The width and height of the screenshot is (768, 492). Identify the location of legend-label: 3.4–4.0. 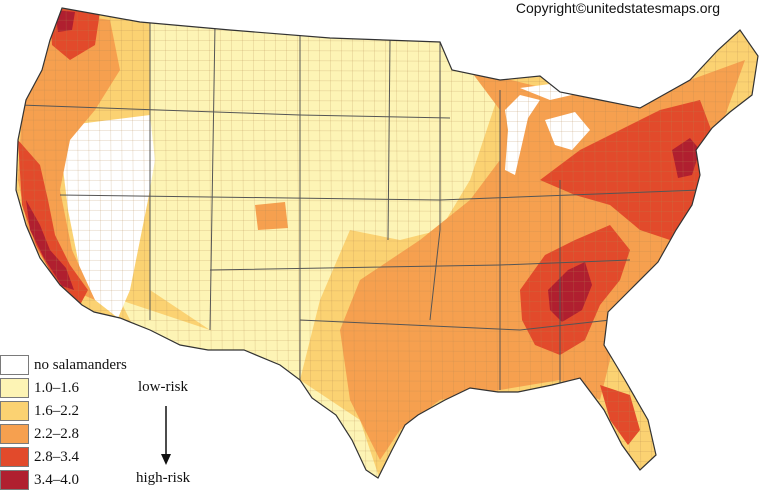
(56, 479).